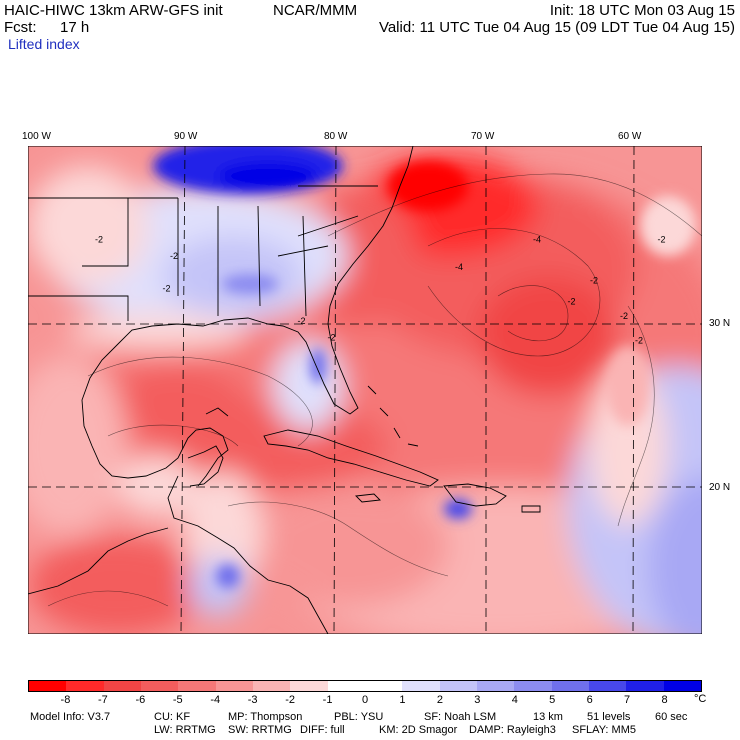 The image size is (740, 740). I want to click on colorbar, so click(365, 686).